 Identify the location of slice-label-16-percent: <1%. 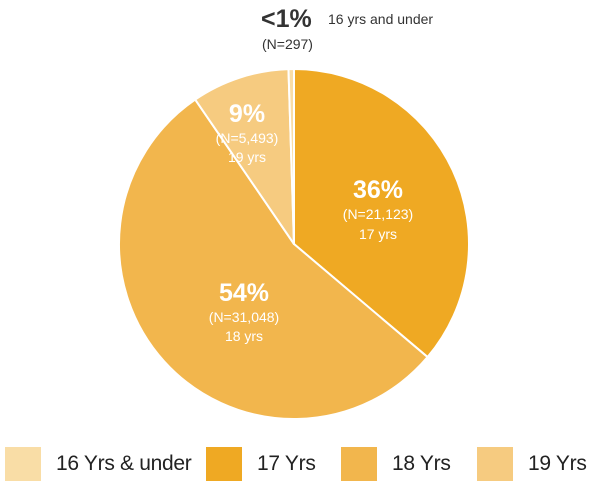
(286, 19).